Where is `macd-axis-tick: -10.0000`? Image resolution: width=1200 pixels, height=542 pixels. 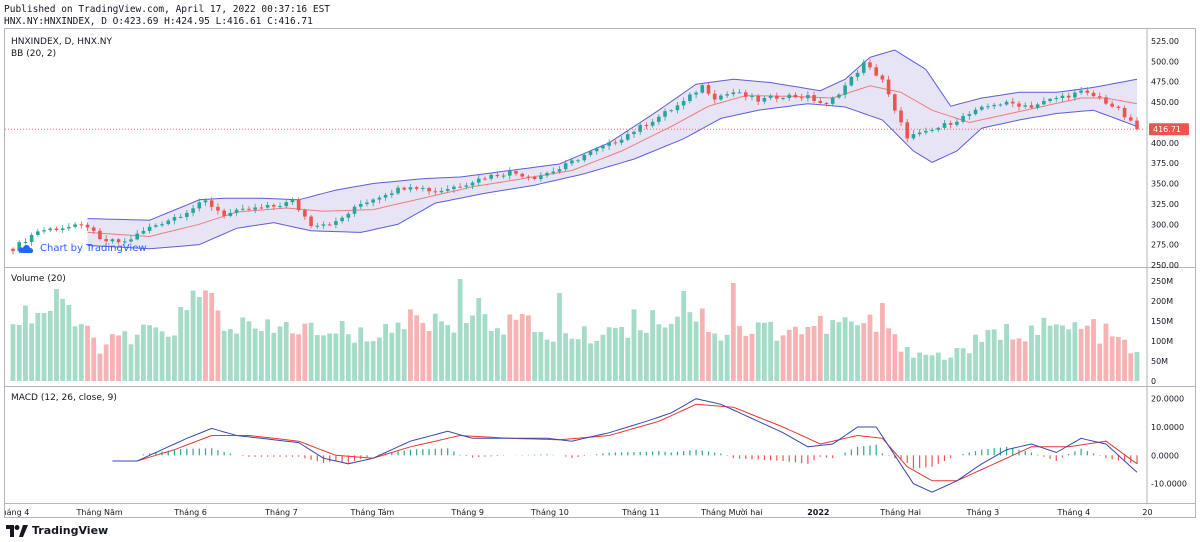
macd-axis-tick: -10.0000 is located at coordinates (1169, 484).